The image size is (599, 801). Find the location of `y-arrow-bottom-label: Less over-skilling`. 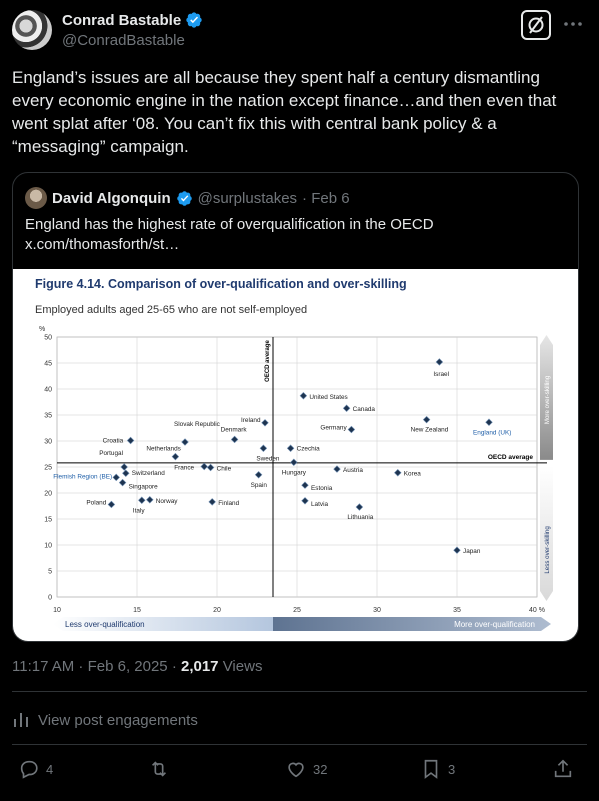

y-arrow-bottom-label: Less over-skilling is located at coordinates (547, 550).